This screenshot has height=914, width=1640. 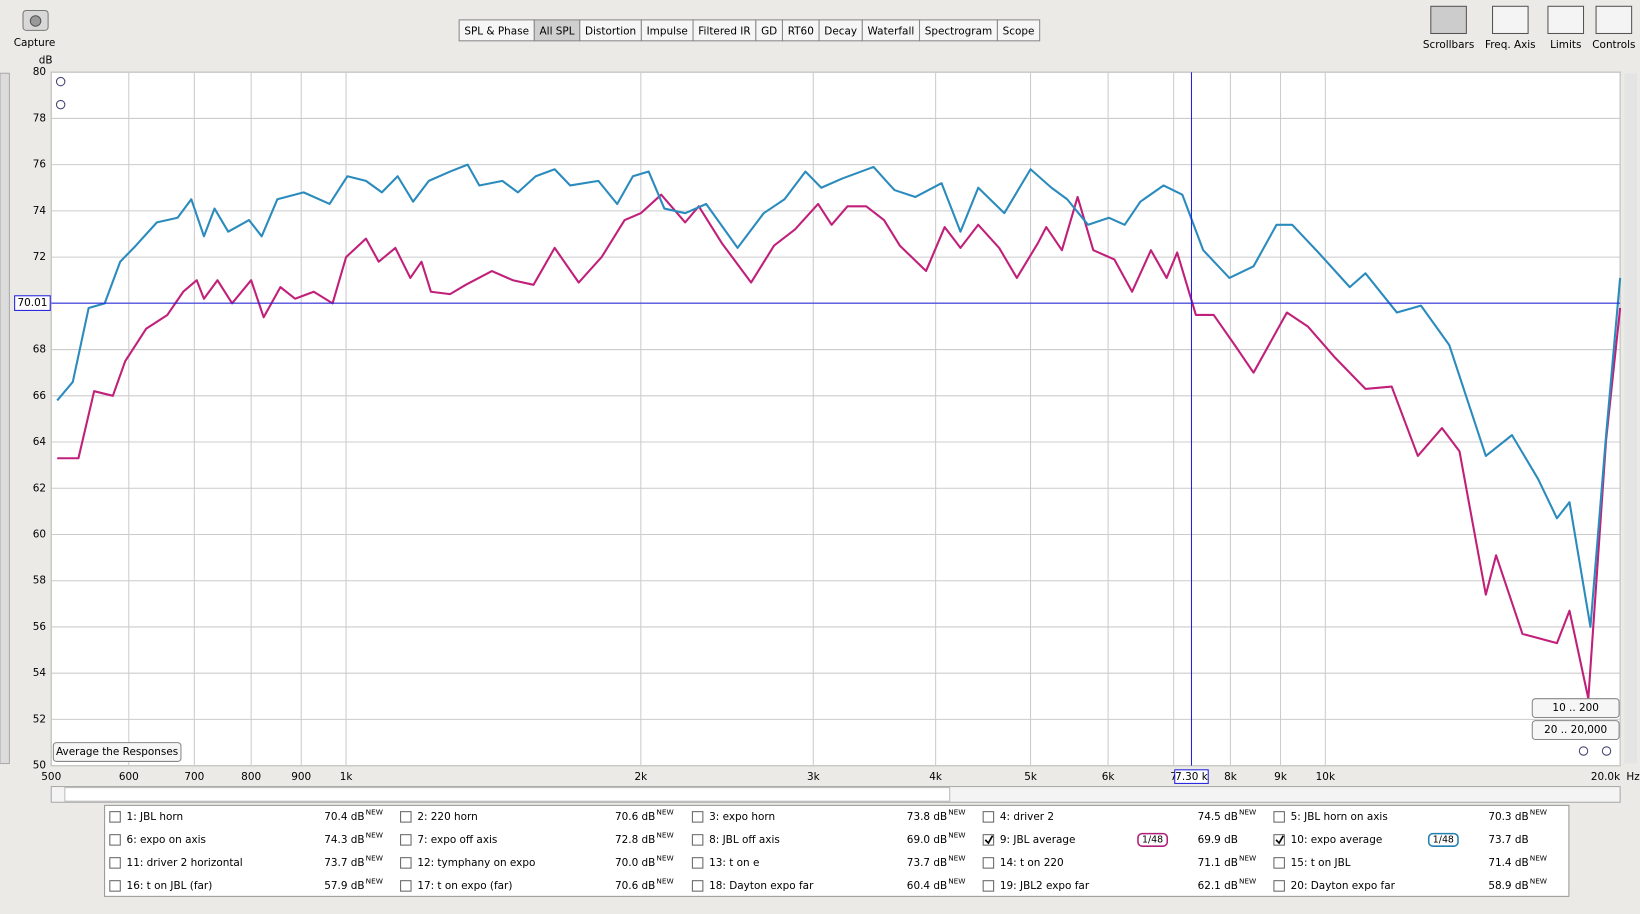 I want to click on tab-label: Filtered IR, so click(x=724, y=31).